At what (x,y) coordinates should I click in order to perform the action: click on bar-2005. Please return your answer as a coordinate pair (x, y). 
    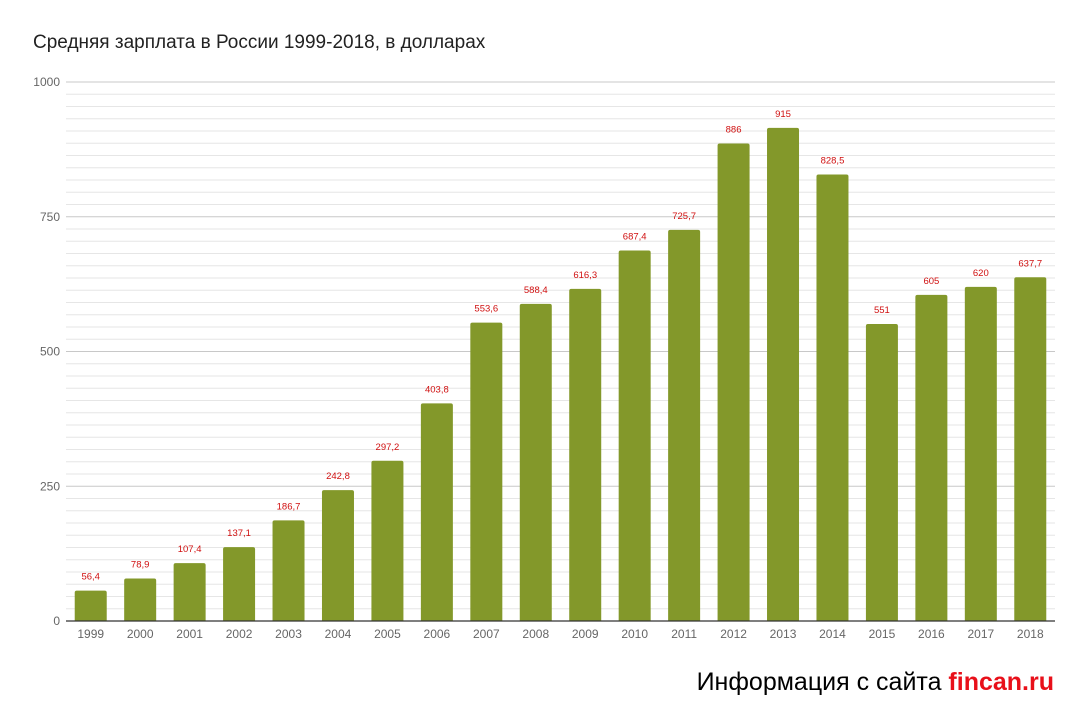
    Looking at the image, I should click on (387, 540).